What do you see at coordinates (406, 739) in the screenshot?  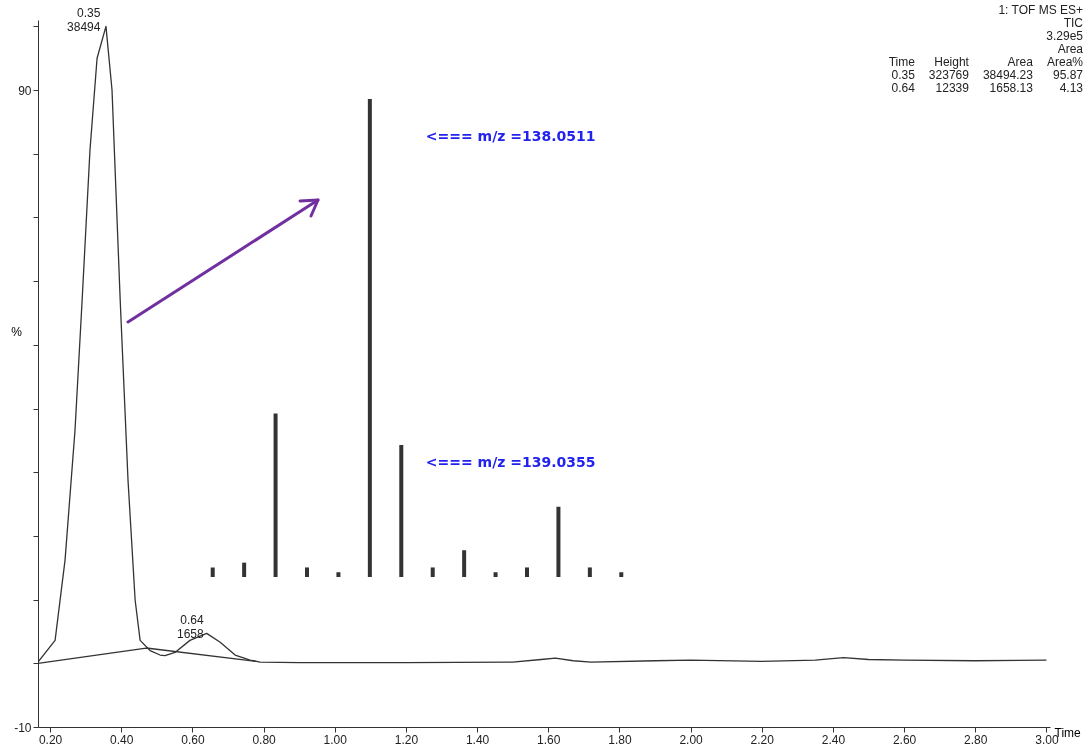 I see `x-tick-label: 1.20` at bounding box center [406, 739].